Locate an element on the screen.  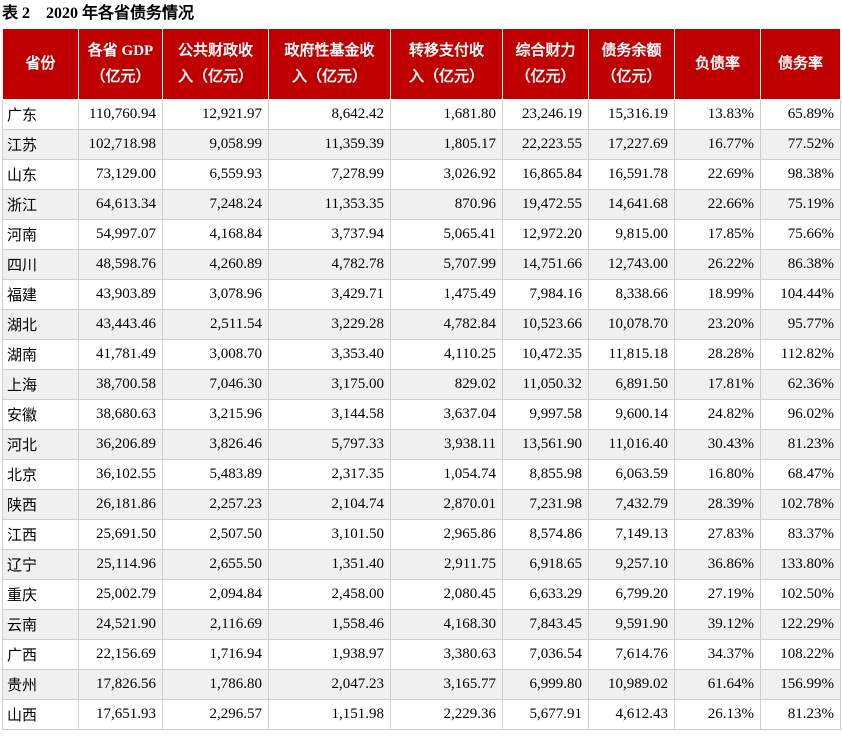
value-cell: 3,380.63 is located at coordinates (446, 654).